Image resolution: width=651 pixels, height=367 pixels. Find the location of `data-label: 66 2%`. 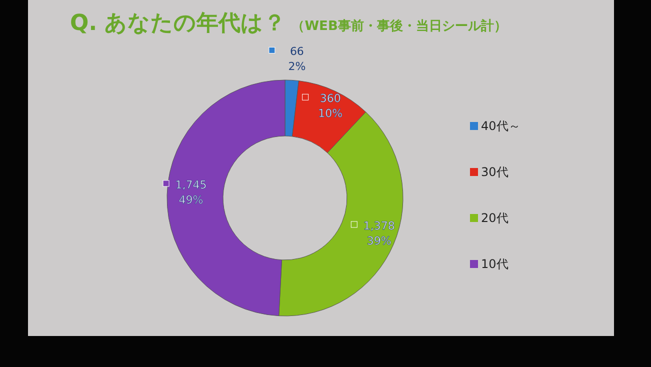

data-label: 66 2% is located at coordinates (297, 59).